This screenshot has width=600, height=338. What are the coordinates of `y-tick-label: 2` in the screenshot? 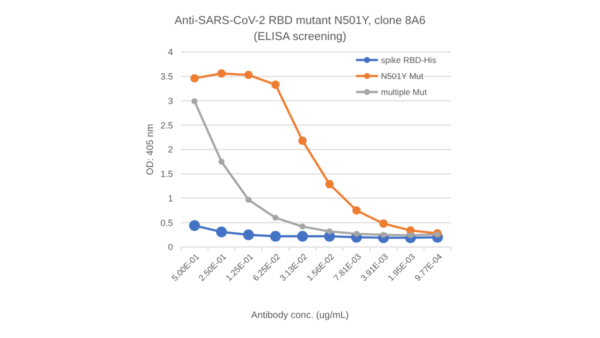 It's located at (170, 149).